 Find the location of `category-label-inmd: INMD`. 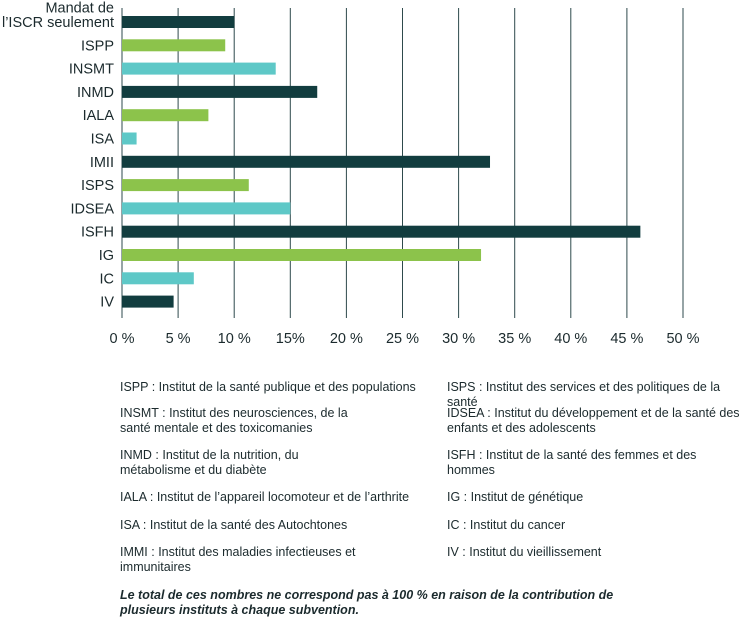

category-label-inmd: INMD is located at coordinates (95, 93).